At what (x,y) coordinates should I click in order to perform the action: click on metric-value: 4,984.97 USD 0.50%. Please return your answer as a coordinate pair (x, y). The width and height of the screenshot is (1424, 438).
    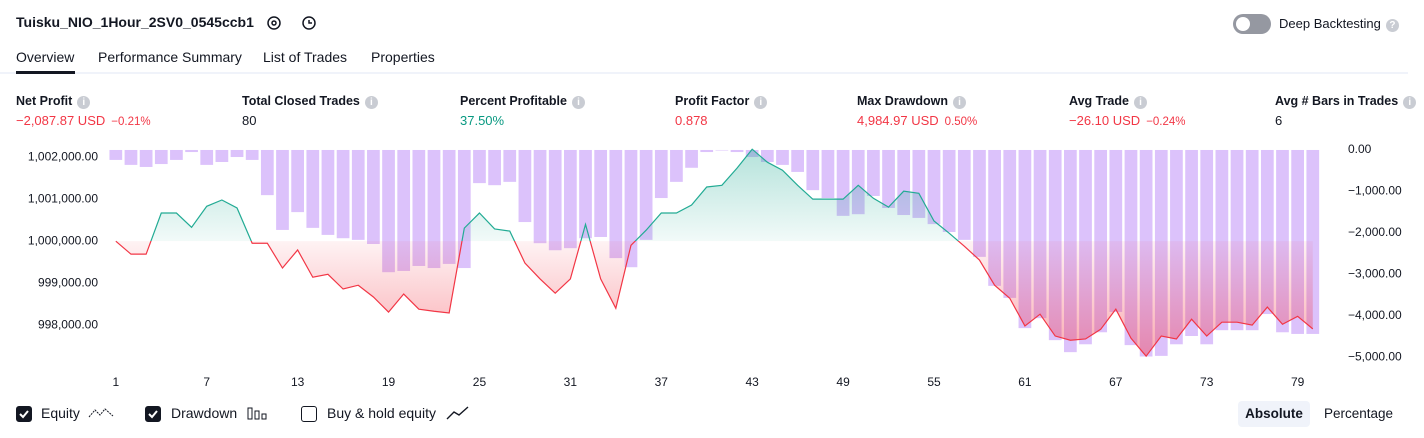
    Looking at the image, I should click on (917, 120).